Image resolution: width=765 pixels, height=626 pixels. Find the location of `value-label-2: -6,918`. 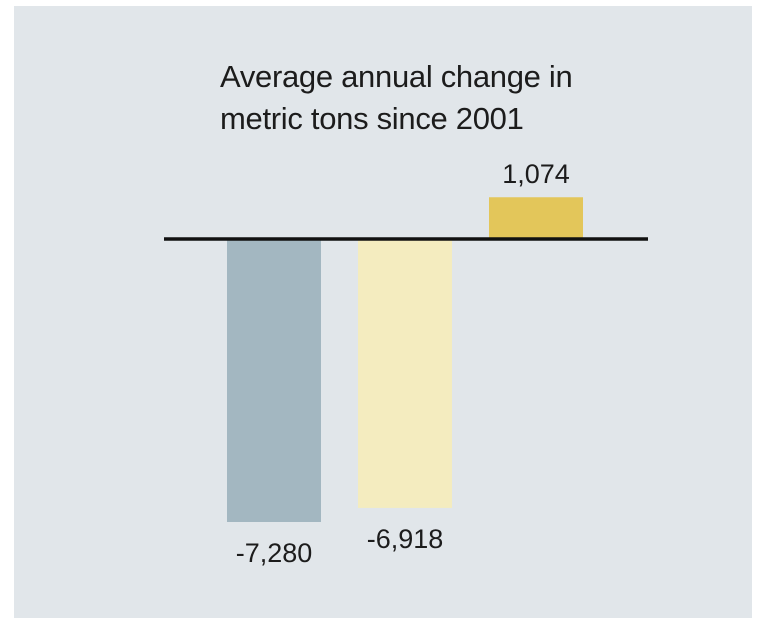

value-label-2: -6,918 is located at coordinates (405, 539).